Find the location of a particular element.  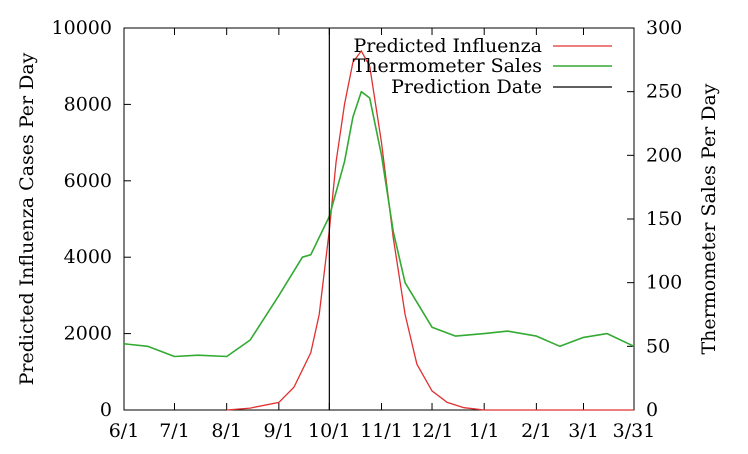

x-tick-label: 3/31 is located at coordinates (634, 431).